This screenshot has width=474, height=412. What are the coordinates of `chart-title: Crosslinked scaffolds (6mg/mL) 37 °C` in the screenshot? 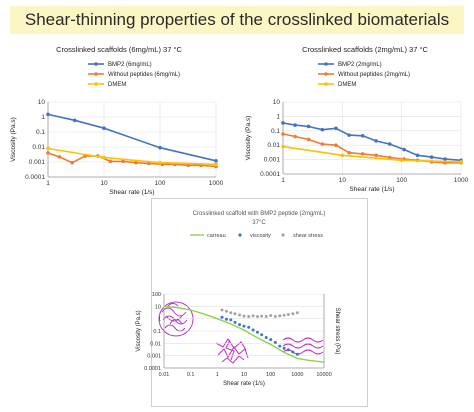 It's located at (119, 49).